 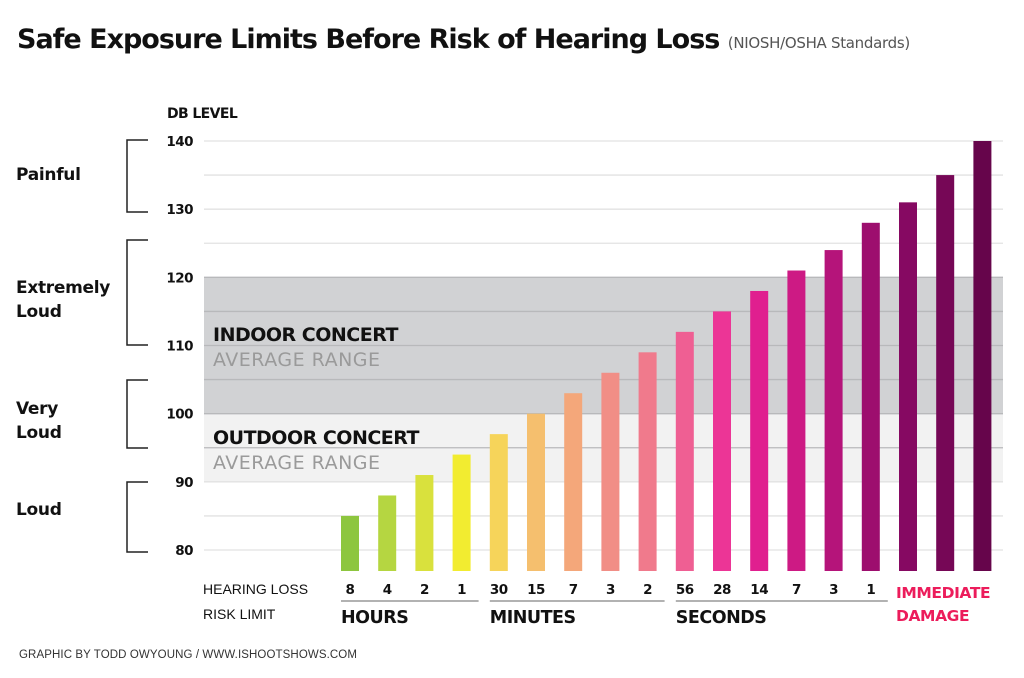 What do you see at coordinates (374, 618) in the screenshot?
I see `group-label-hours: HOURS` at bounding box center [374, 618].